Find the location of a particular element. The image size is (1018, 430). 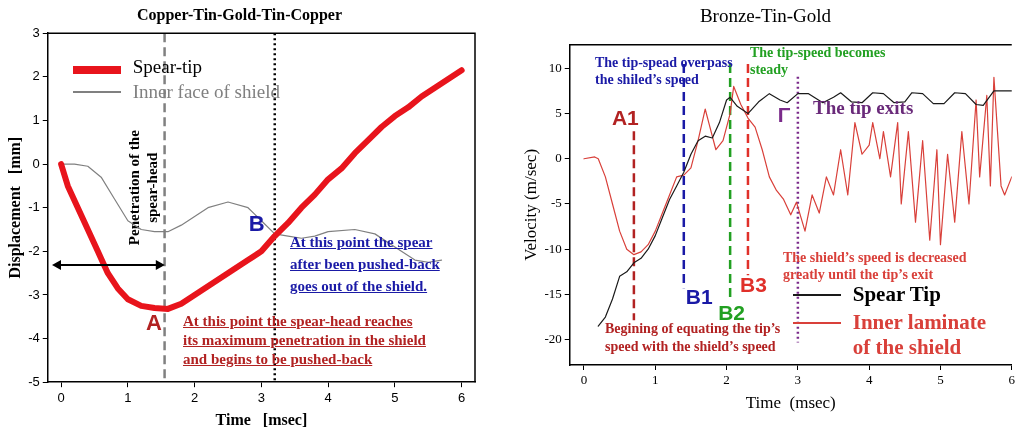

annotation: The shield’s speed is decreased greatly until the tip’s exit is located at coordinates (875, 266).